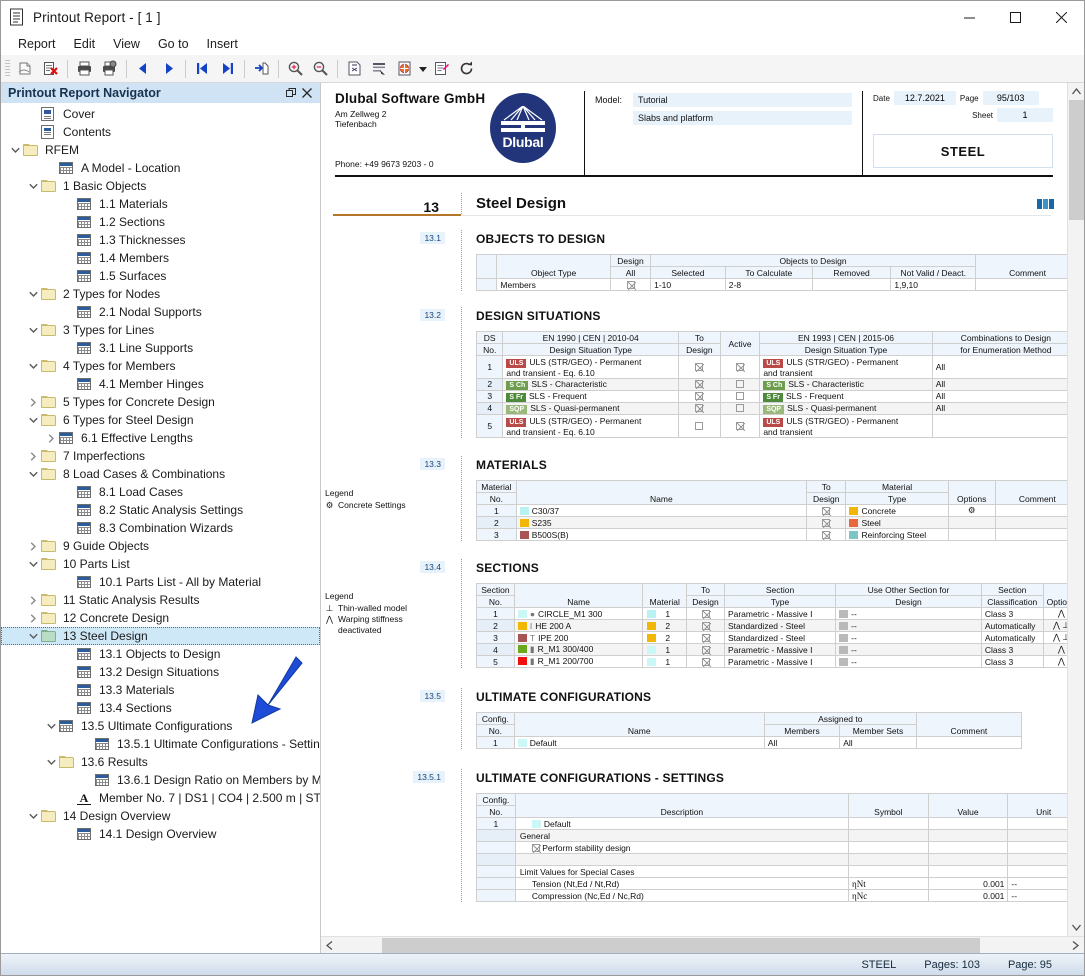 The height and width of the screenshot is (976, 1085). Describe the element at coordinates (160, 204) in the screenshot. I see `tree-item: 1.1 Materials` at that location.